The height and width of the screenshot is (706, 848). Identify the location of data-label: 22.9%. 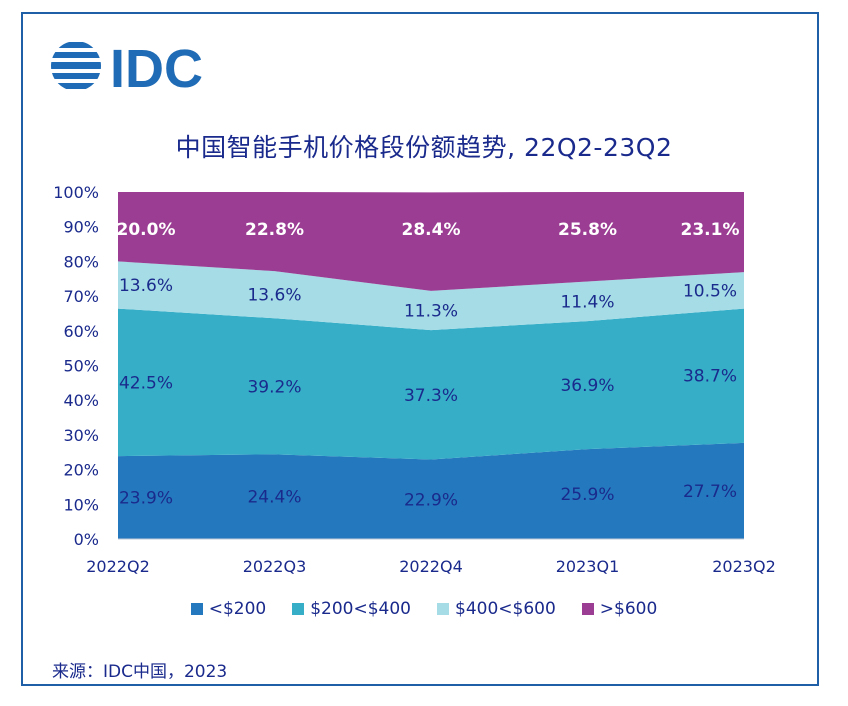
(431, 500).